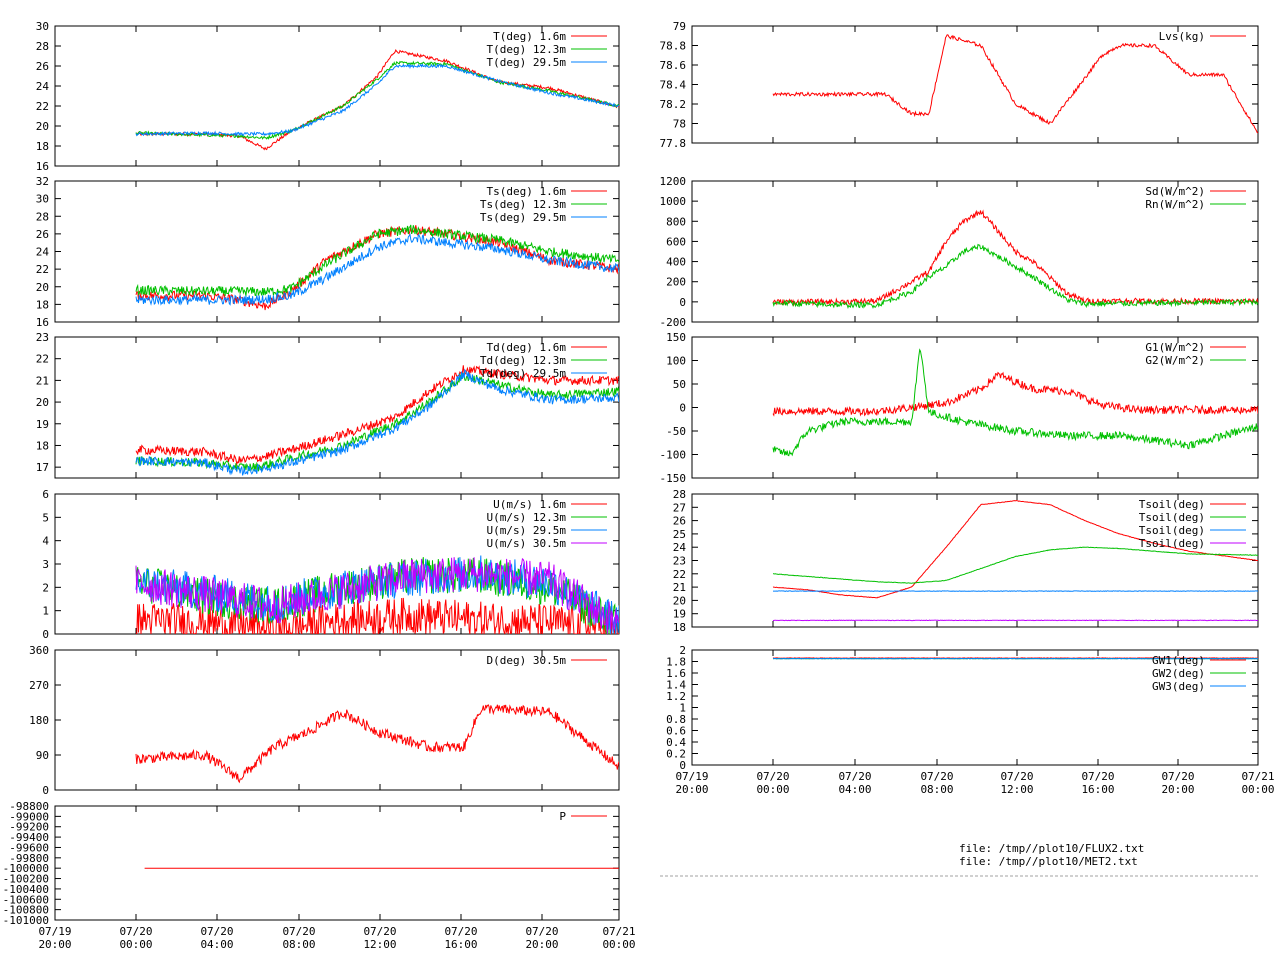 Image resolution: width=1280 pixels, height=960 pixels. What do you see at coordinates (42, 359) in the screenshot?
I see `y-tick-label: 22` at bounding box center [42, 359].